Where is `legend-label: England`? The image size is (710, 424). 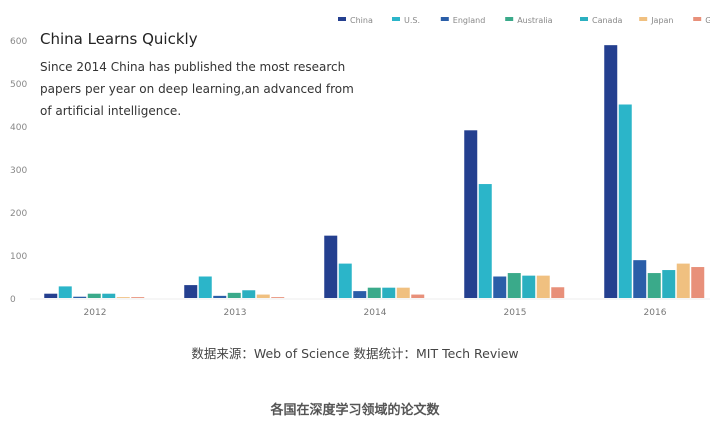
legend-label: England is located at coordinates (469, 20).